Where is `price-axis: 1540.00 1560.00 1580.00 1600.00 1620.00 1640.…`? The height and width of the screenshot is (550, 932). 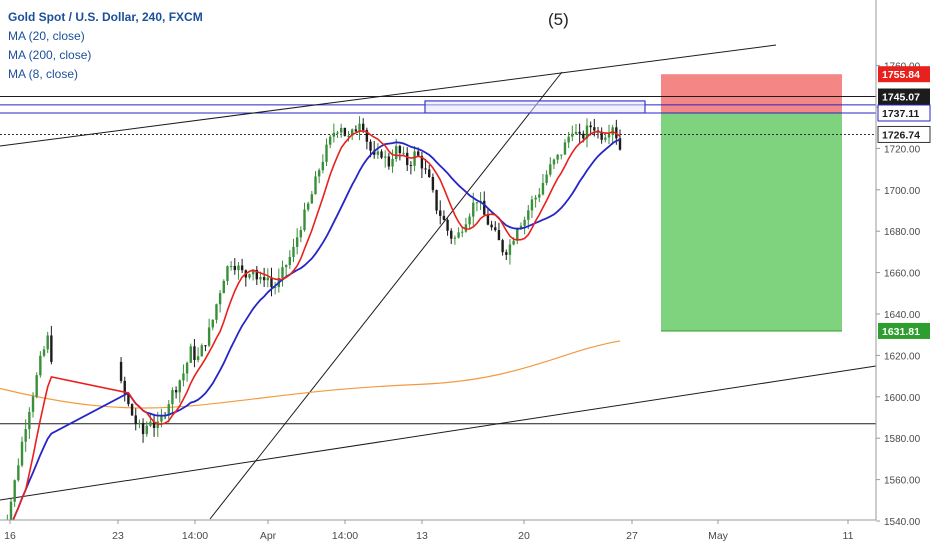
price-axis: 1540.00 1560.00 1580.00 1600.00 1620.00 1640.… is located at coordinates (903, 275).